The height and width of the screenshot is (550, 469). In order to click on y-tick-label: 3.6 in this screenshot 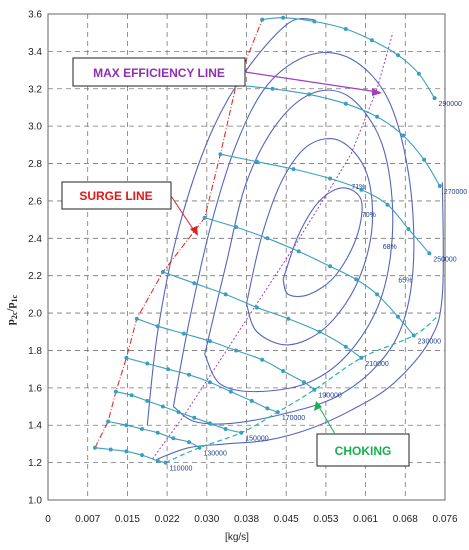, I will do `click(35, 15)`.